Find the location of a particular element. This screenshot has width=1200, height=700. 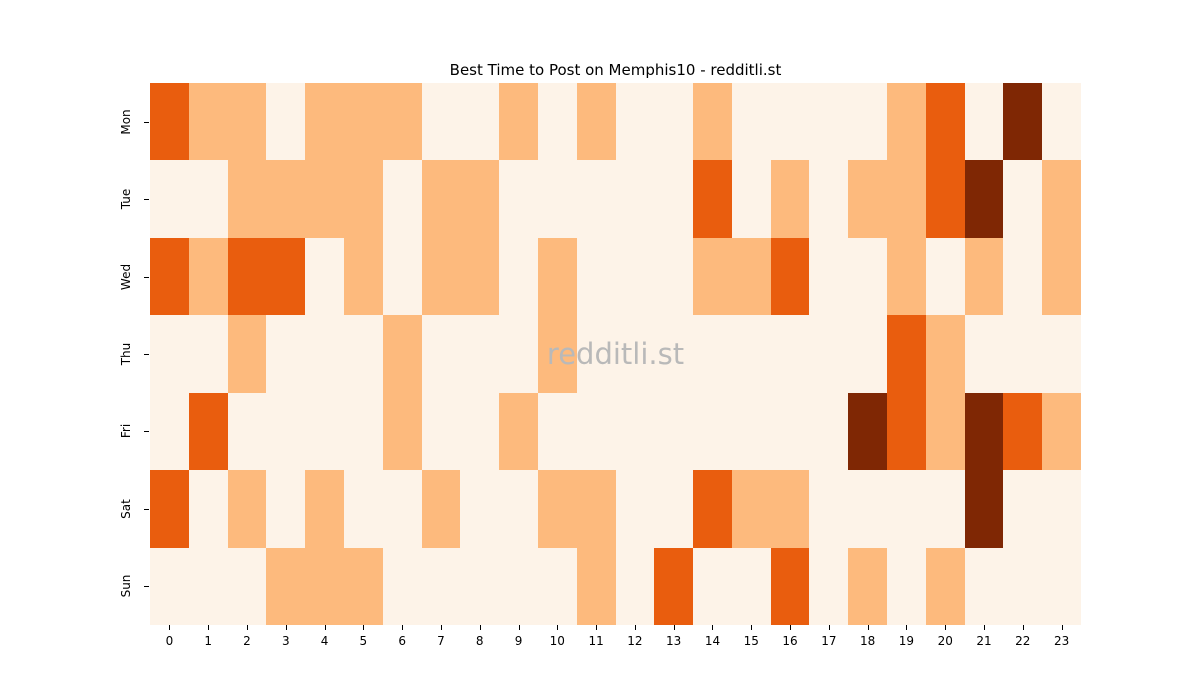

x-tick-label: 3 is located at coordinates (285, 641).